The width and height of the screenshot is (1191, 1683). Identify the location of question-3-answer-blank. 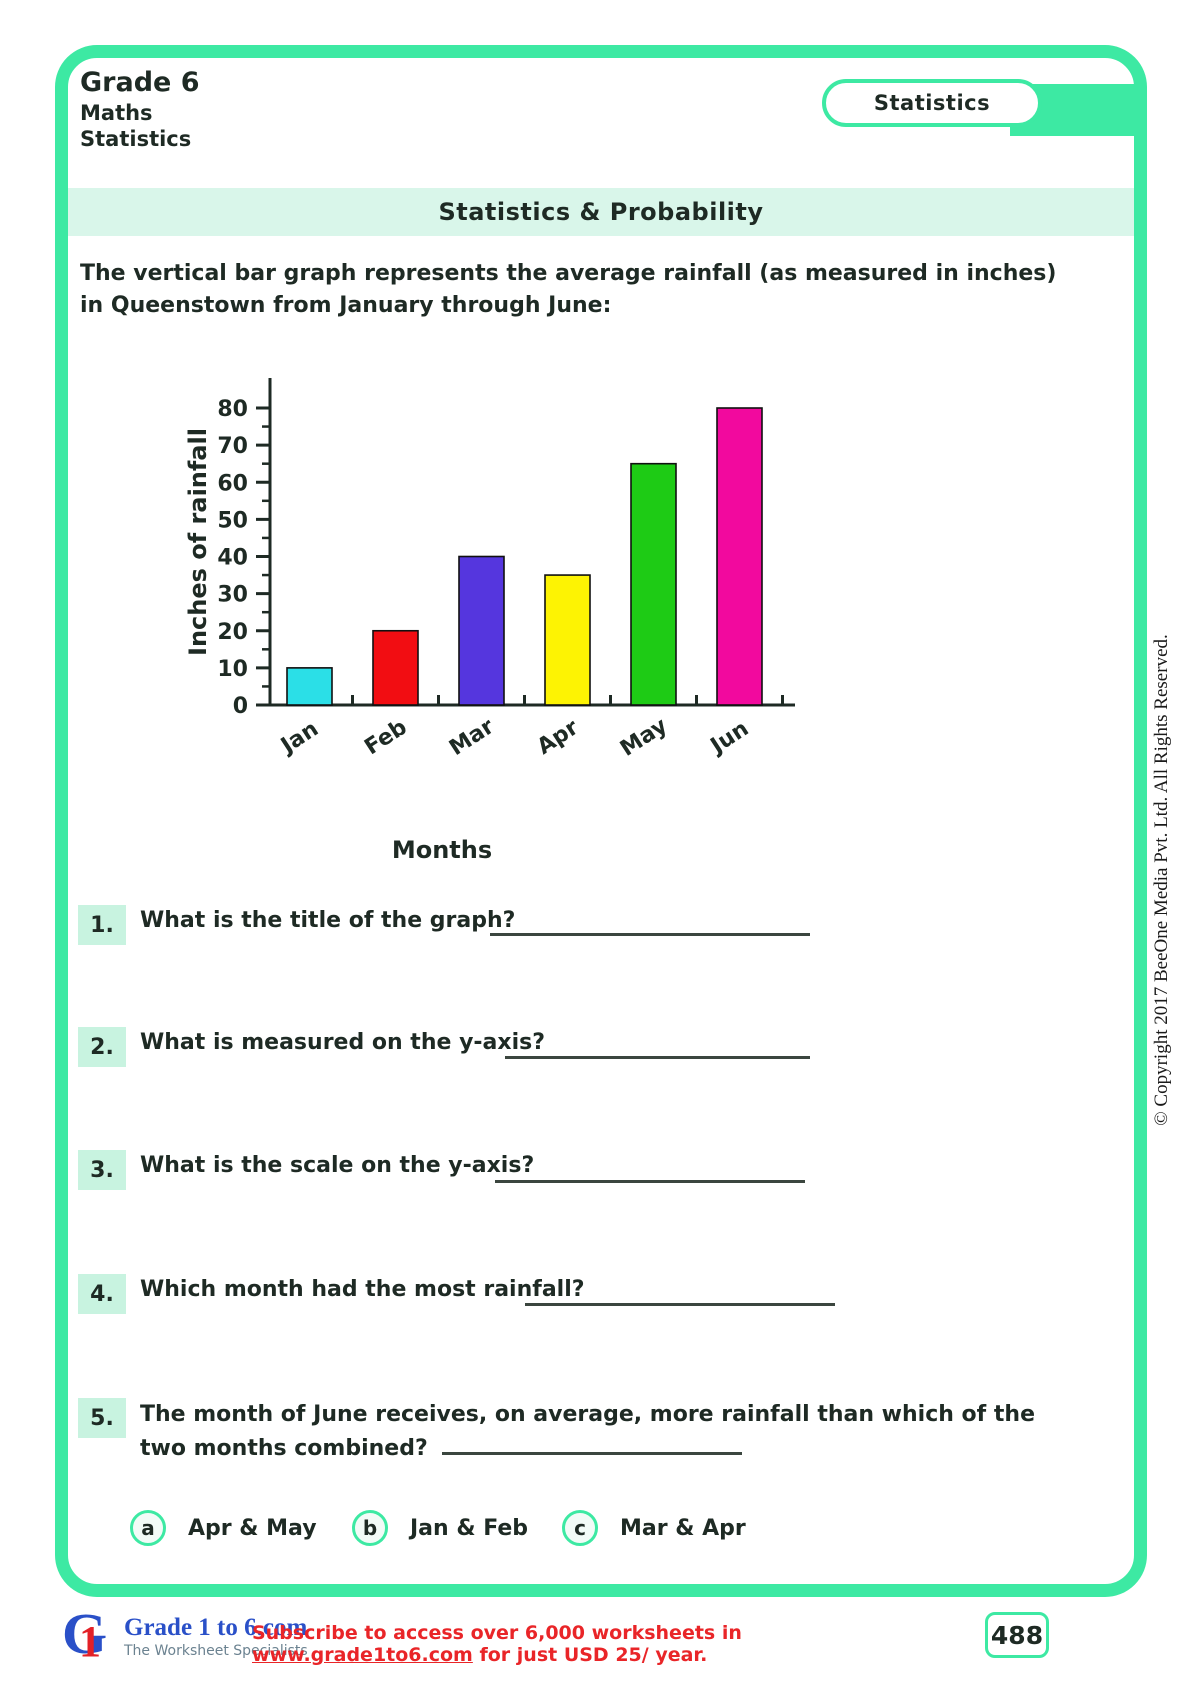
(650, 1181).